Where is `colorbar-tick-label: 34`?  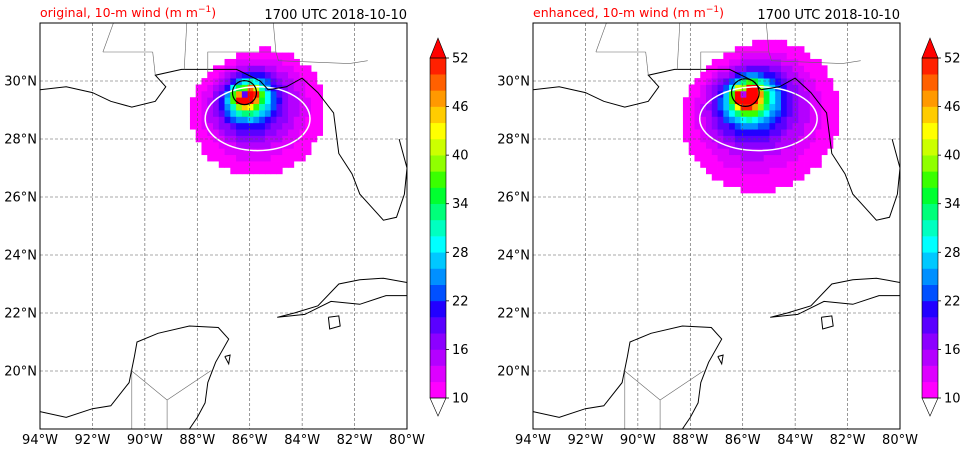
colorbar-tick-label: 34 is located at coordinates (460, 204).